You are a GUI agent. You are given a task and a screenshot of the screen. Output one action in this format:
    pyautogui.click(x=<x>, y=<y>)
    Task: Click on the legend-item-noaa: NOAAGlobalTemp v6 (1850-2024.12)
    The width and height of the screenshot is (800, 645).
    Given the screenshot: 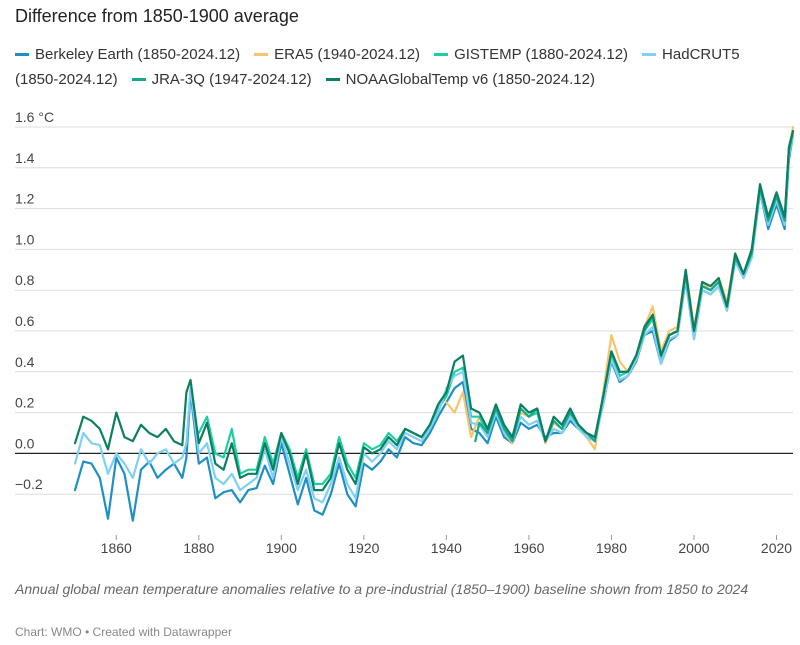 What is the action you would take?
    pyautogui.click(x=460, y=79)
    